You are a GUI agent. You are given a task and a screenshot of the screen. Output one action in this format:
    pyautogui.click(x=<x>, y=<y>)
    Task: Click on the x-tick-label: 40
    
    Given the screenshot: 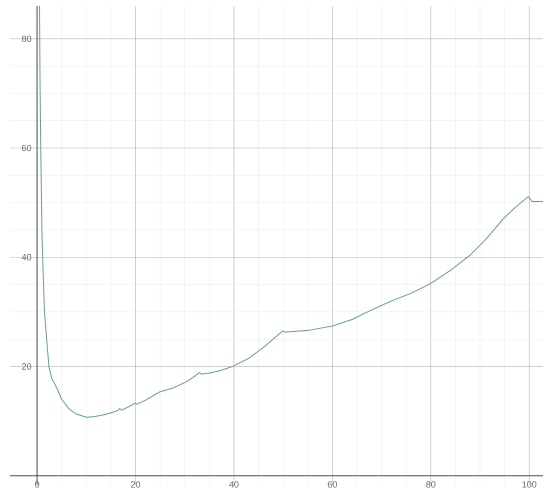 What is the action you would take?
    pyautogui.click(x=234, y=484)
    